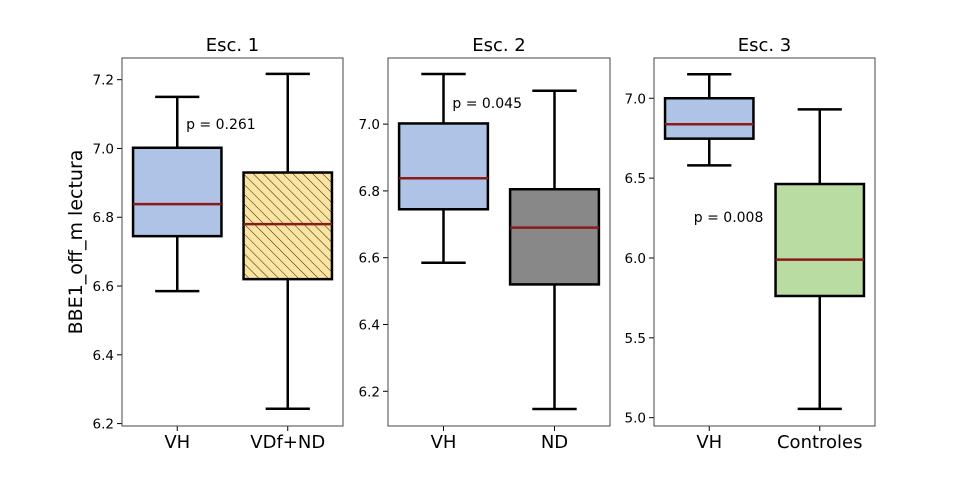 This screenshot has width=973, height=478. What do you see at coordinates (221, 125) in the screenshot?
I see `p-value-annotation: p = 0.261` at bounding box center [221, 125].